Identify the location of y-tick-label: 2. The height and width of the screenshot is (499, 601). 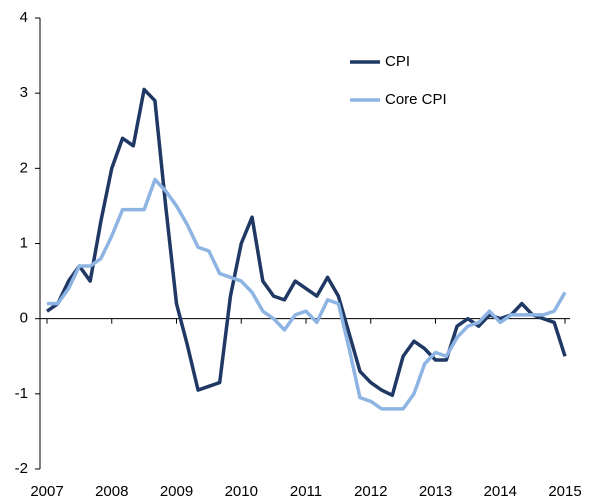
(24, 167).